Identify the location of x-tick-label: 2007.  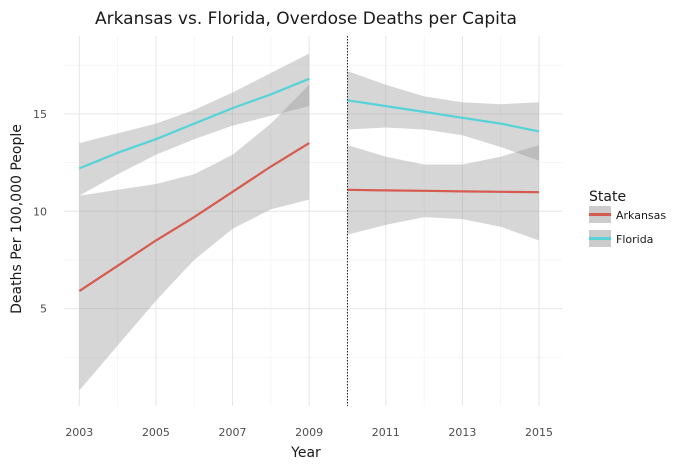
(233, 432).